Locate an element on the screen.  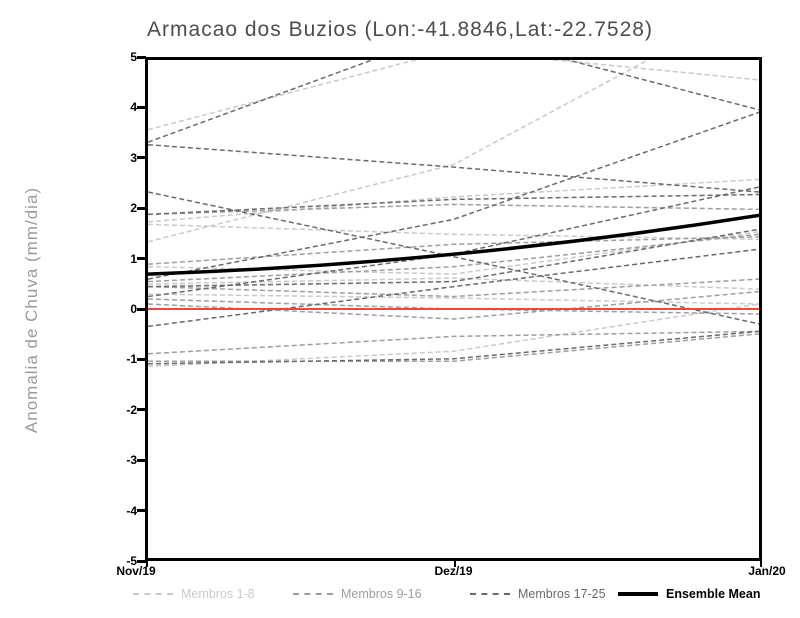
y-tick-label: -2 is located at coordinates (131, 409).